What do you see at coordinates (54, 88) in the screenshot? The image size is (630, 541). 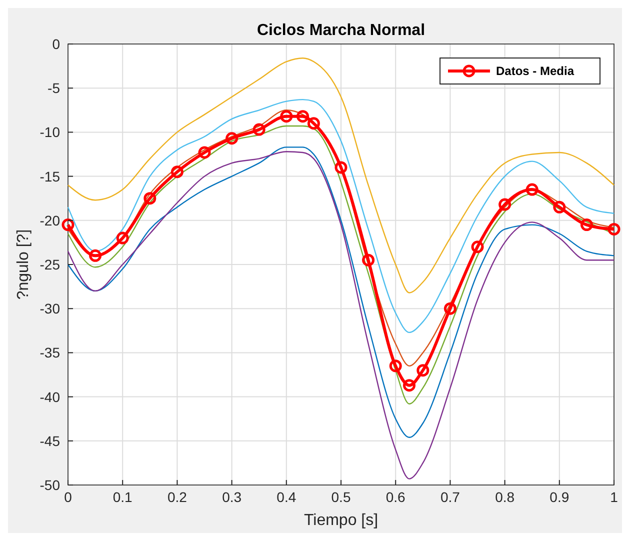 I see `y-tick-label: -5` at bounding box center [54, 88].